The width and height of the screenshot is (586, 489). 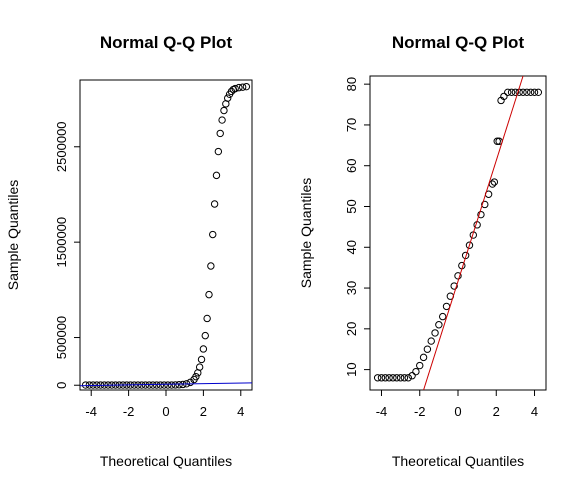 I want to click on y-tick-label: 50, so click(x=351, y=206).